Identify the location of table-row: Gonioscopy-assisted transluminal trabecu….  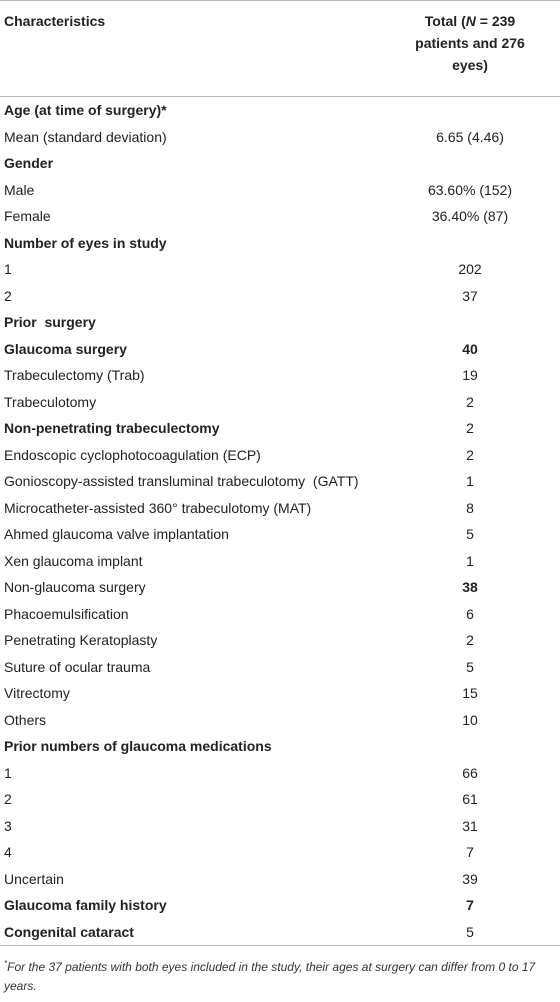
(280, 481).